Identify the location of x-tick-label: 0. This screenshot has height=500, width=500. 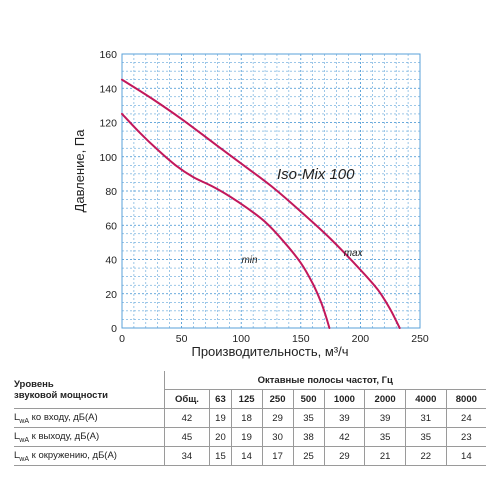
(122, 339).